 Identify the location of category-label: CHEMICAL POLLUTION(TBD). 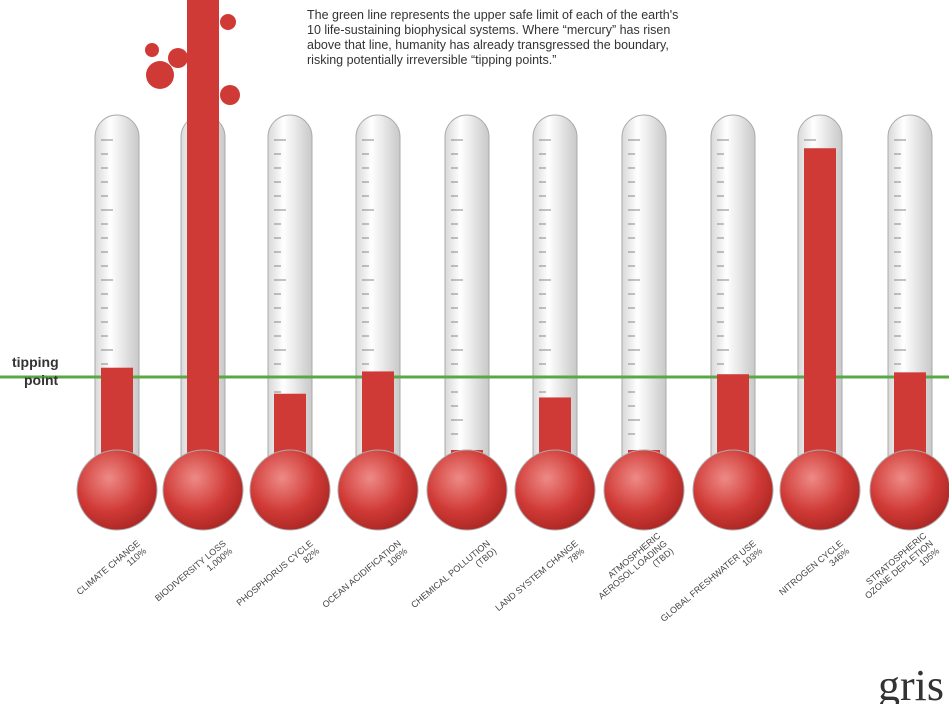
(453, 574).